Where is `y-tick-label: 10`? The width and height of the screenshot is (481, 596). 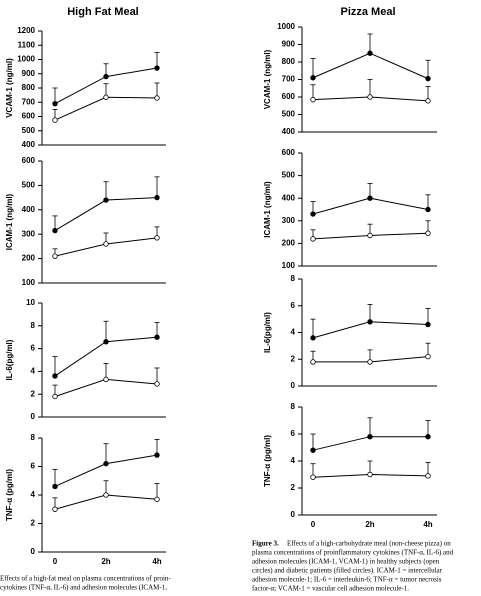 y-tick-label: 10 is located at coordinates (30, 302).